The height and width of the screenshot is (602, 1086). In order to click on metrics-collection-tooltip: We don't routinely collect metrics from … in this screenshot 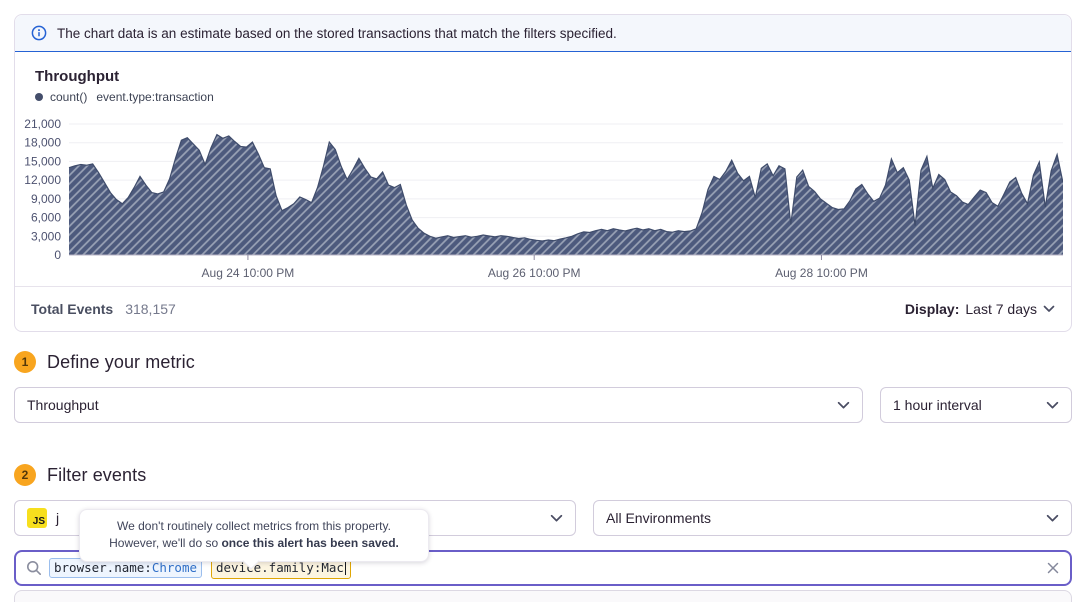, I will do `click(254, 535)`.